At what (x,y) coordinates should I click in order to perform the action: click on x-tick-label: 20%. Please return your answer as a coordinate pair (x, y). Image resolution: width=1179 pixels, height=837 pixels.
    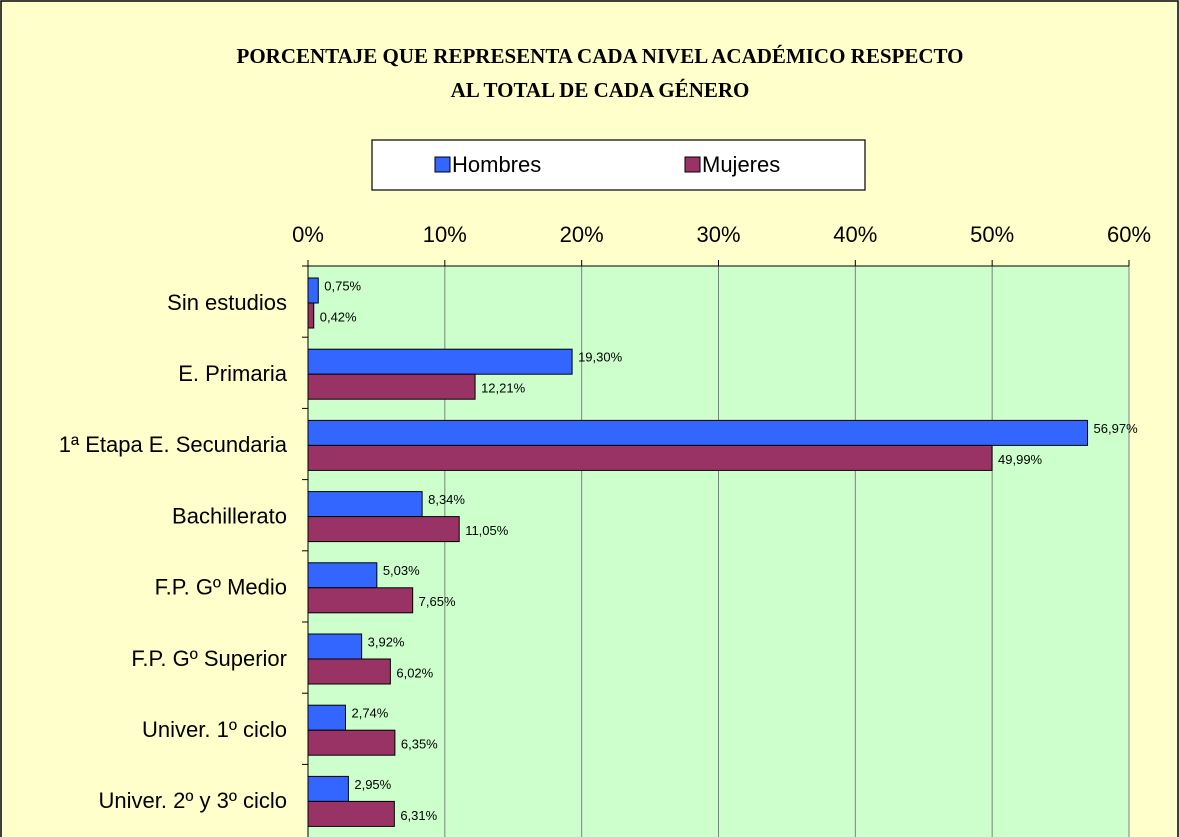
    Looking at the image, I should click on (582, 234).